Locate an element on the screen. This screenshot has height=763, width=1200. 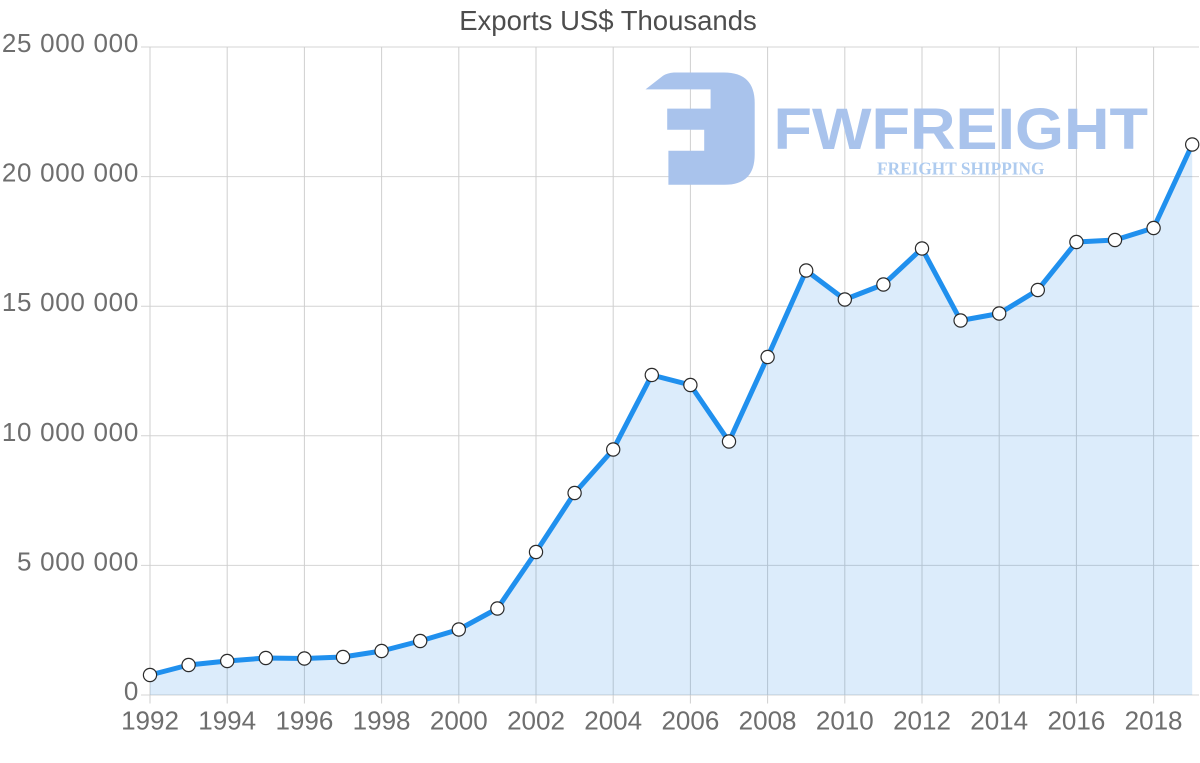
svg-text: FWFREIGHT is located at coordinates (961, 129).